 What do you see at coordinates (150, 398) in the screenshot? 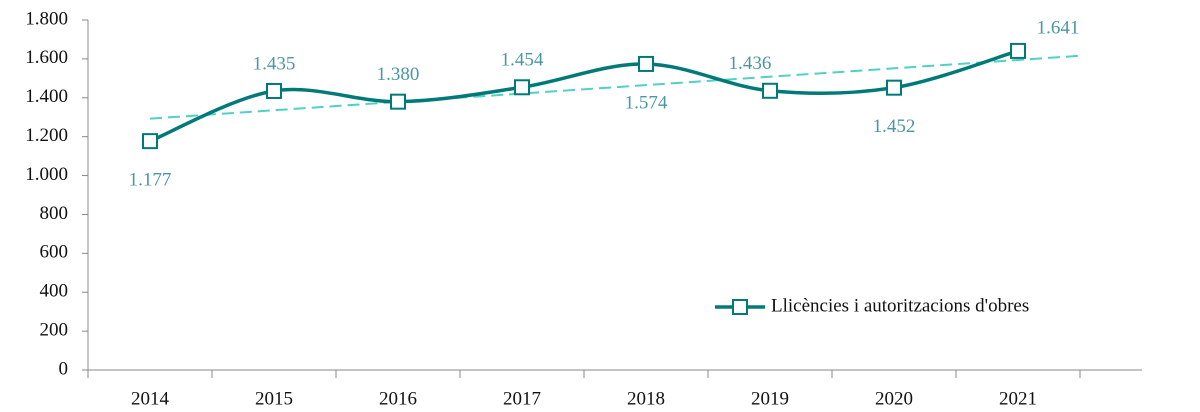
I see `x-tick-label: 2014` at bounding box center [150, 398].